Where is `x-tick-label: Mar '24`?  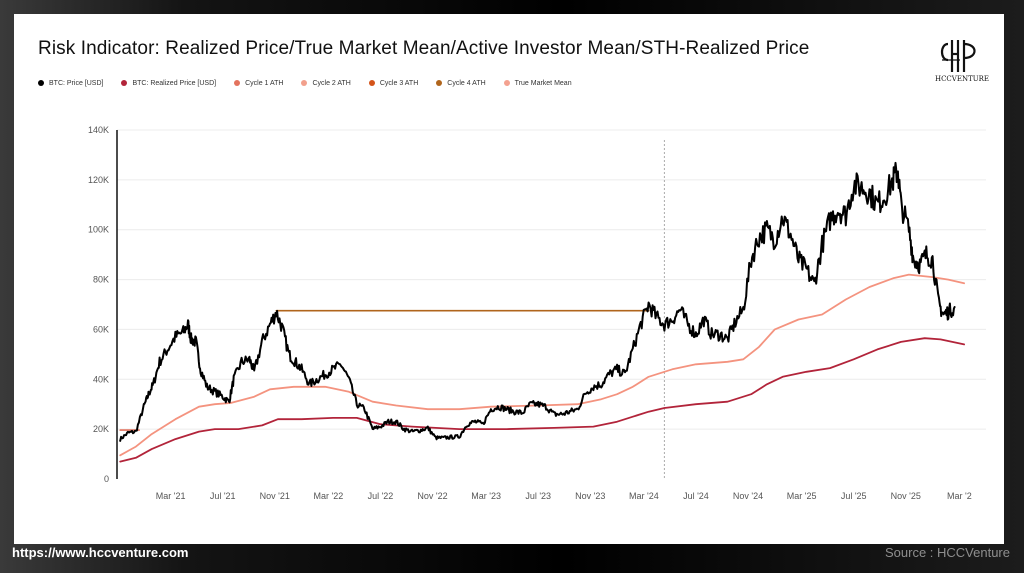
x-tick-label: Mar '24 is located at coordinates (644, 496).